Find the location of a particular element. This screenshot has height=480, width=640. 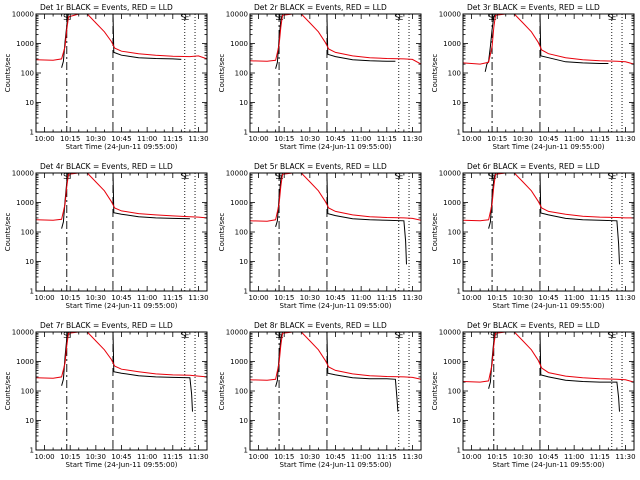

panel-title: Det 7r BLACK = Events, RED = LLD is located at coordinates (106, 325).